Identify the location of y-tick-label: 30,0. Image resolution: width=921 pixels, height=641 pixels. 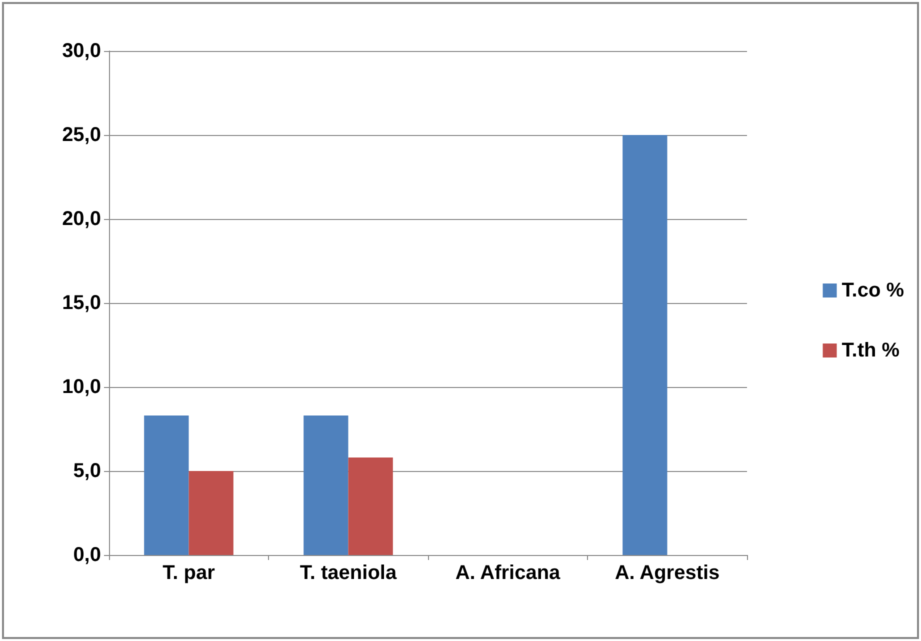
(81, 51).